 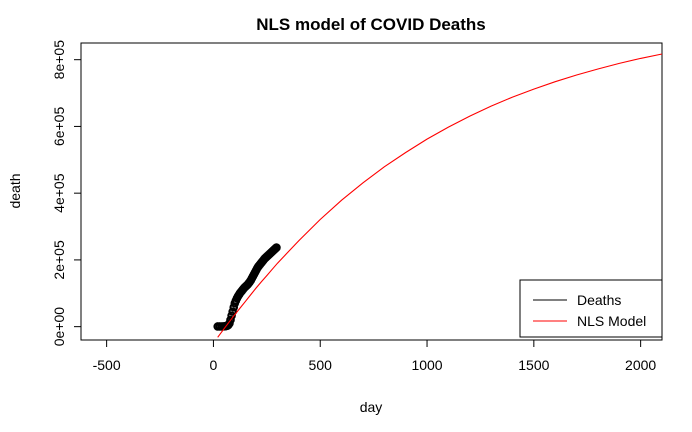 What do you see at coordinates (611, 321) in the screenshot?
I see `legend-label-nls-model: NLS Model` at bounding box center [611, 321].